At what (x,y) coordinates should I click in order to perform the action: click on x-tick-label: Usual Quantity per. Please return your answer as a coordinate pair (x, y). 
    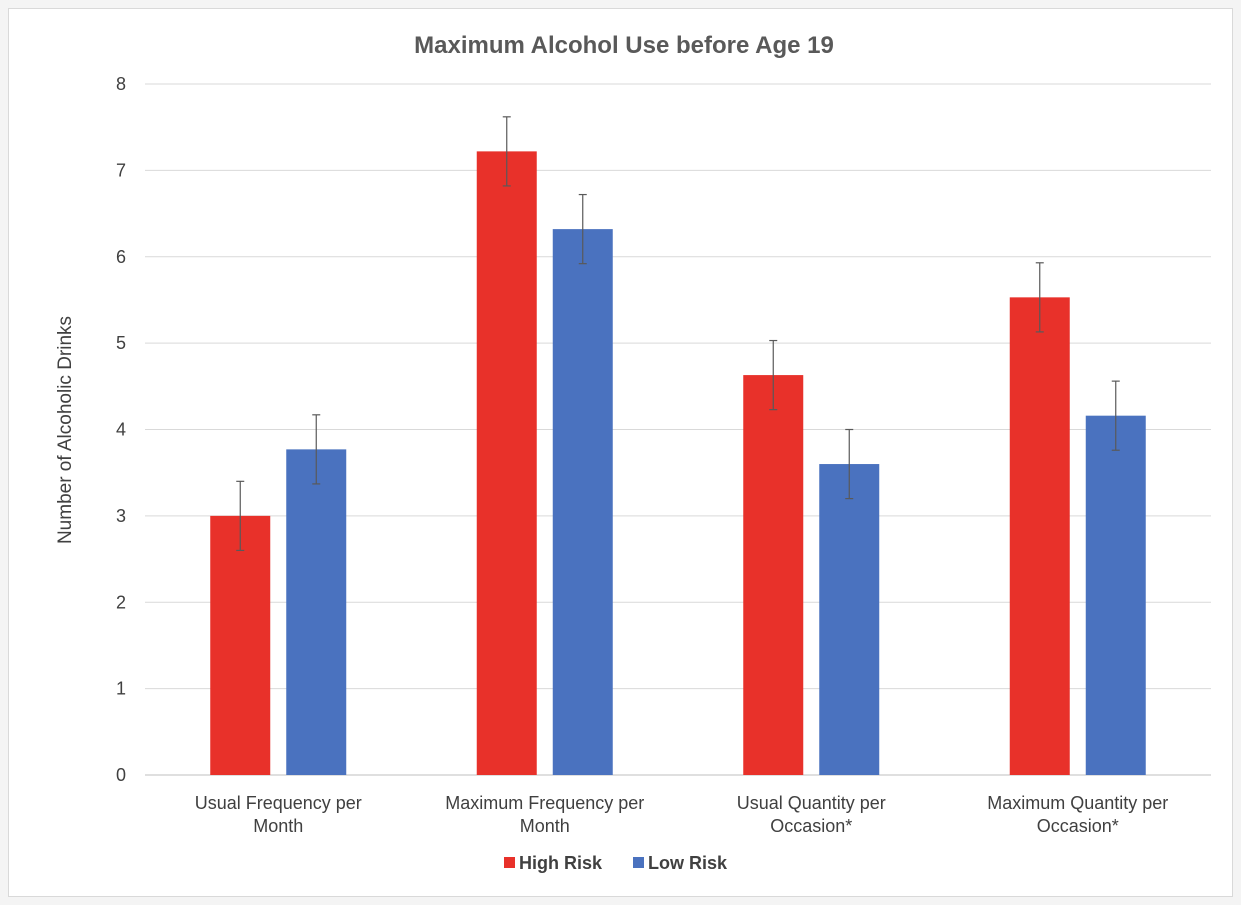
    Looking at the image, I should click on (811, 803).